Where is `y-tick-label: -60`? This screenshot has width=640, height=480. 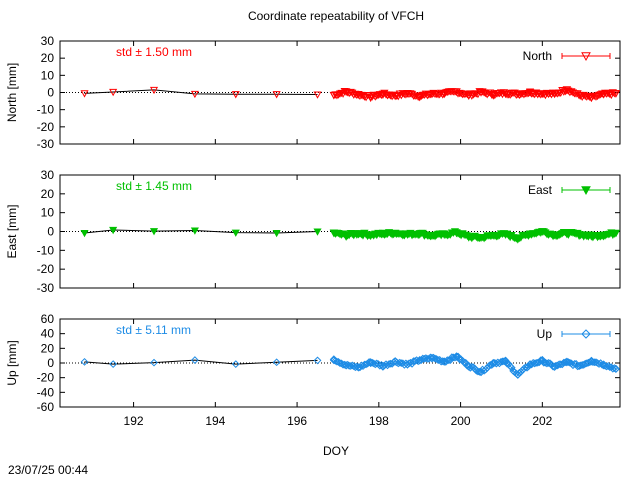 y-tick-label: -60 is located at coordinates (46, 407).